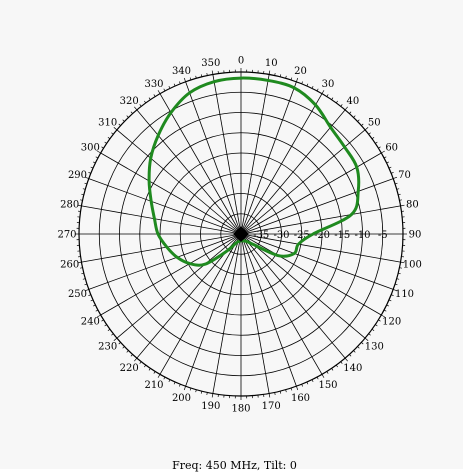  What do you see at coordinates (391, 322) in the screenshot?
I see `angle-tick-label: 120` at bounding box center [391, 322].